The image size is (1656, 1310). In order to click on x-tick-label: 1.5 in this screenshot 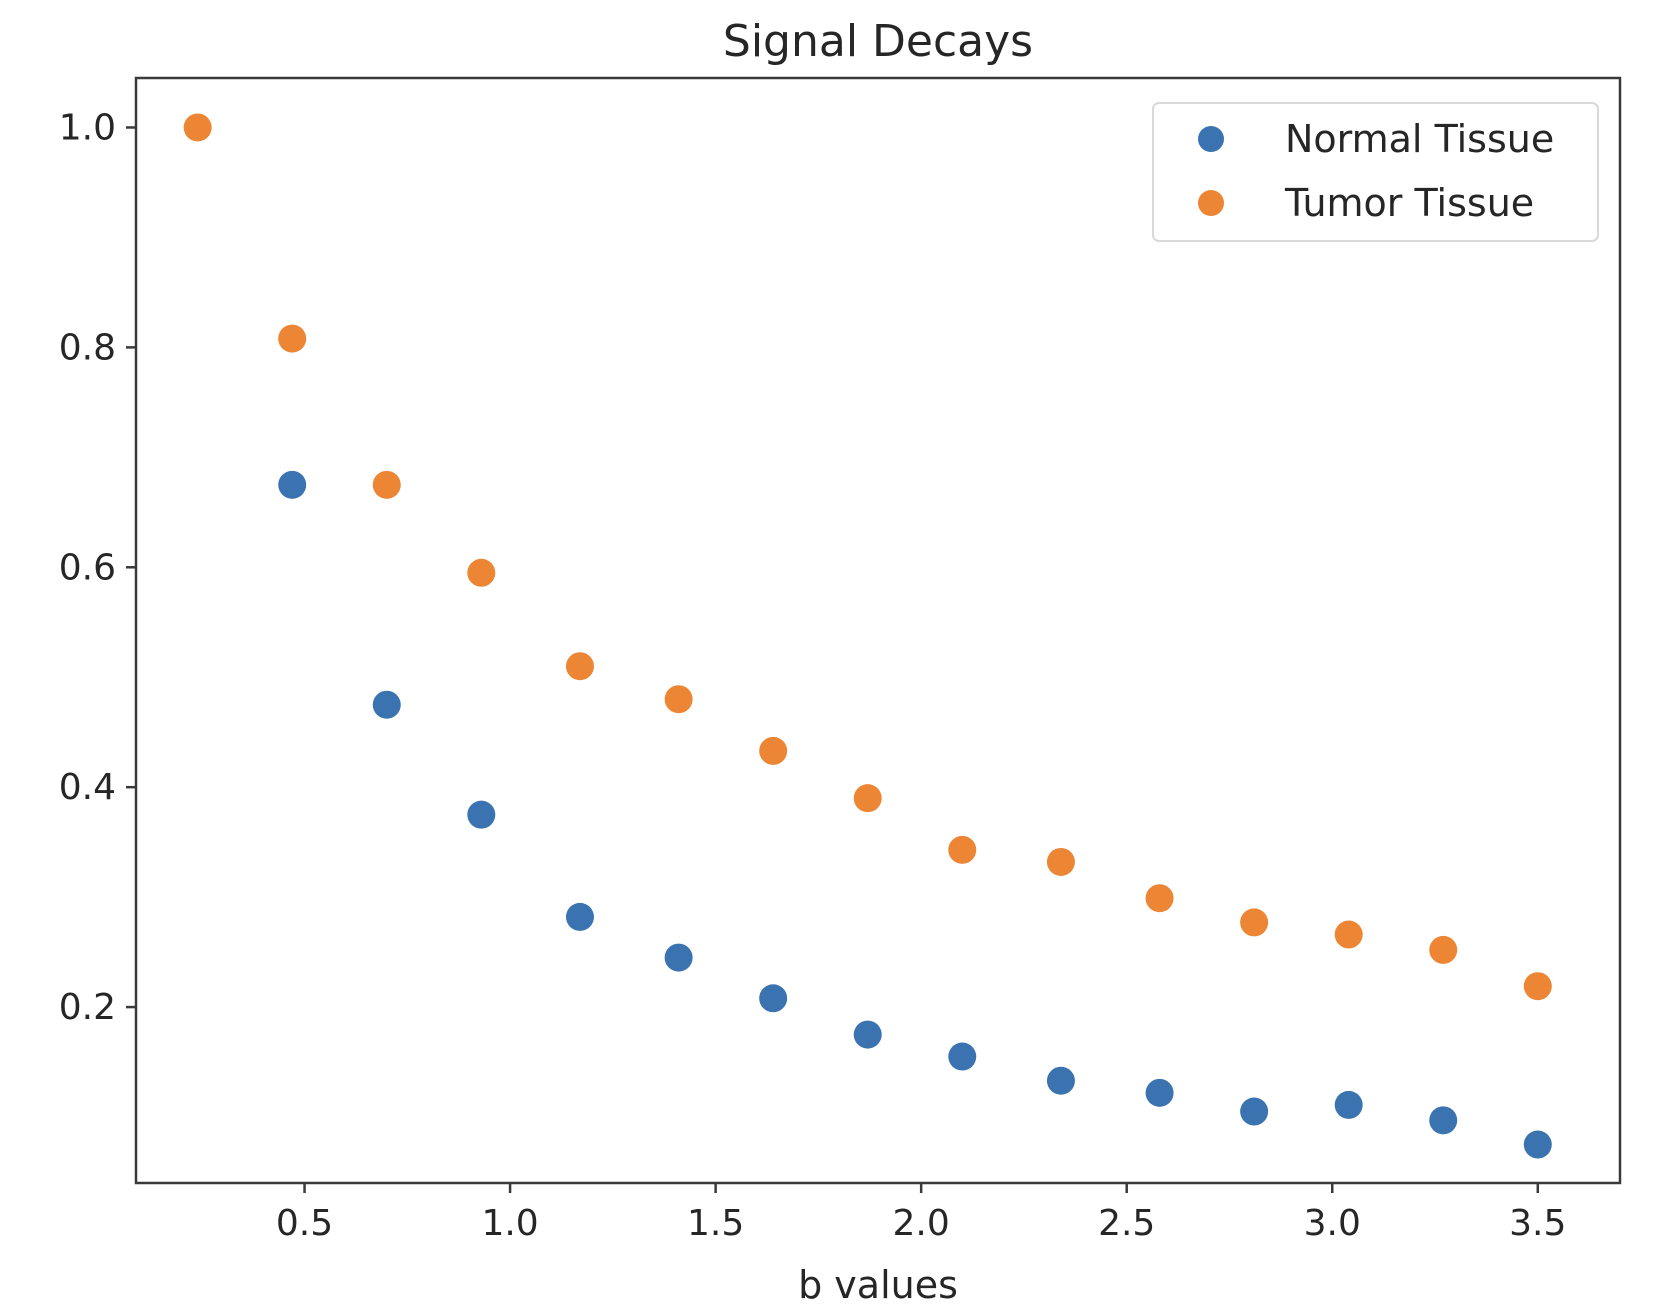, I will do `click(715, 1223)`.